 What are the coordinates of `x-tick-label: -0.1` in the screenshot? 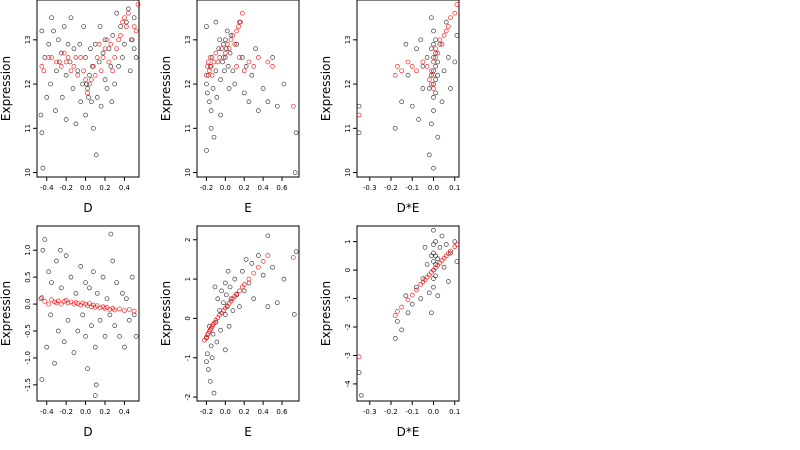 It's located at (412, 188).